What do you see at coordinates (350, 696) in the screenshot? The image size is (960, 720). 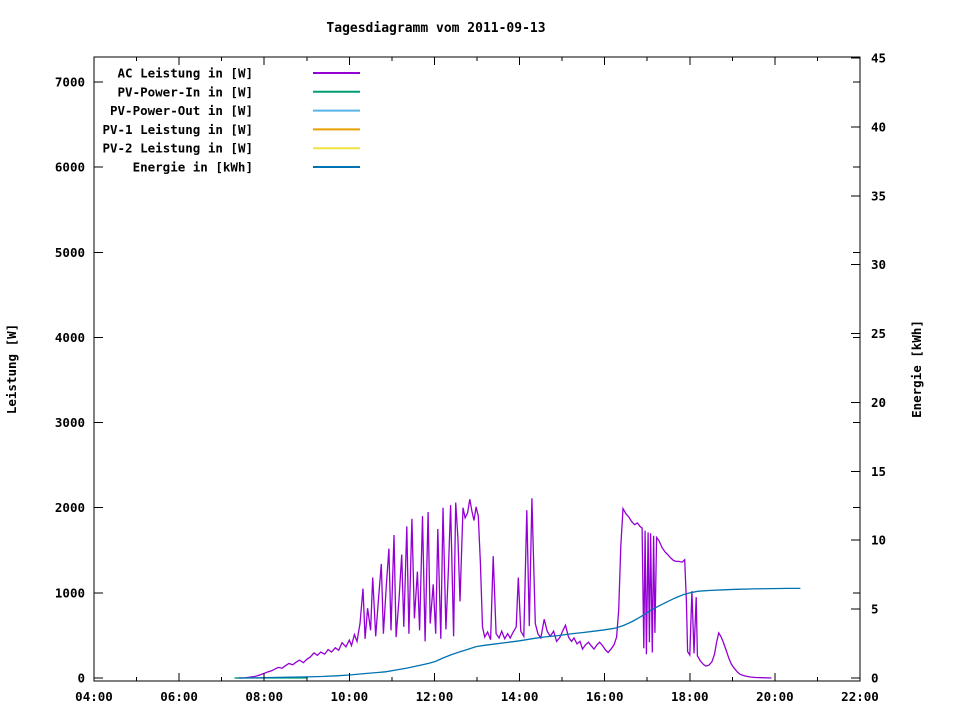 I see `x-tick-label: 10:00` at bounding box center [350, 696].